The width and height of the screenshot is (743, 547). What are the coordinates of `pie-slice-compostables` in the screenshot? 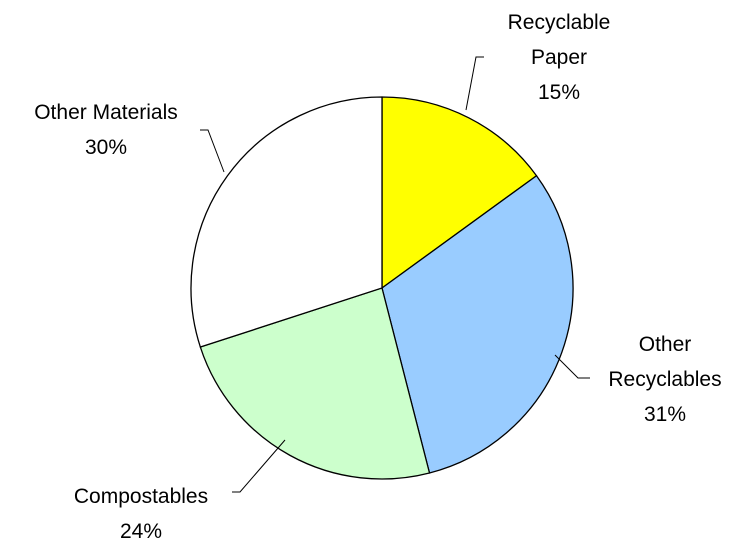 It's located at (315, 383).